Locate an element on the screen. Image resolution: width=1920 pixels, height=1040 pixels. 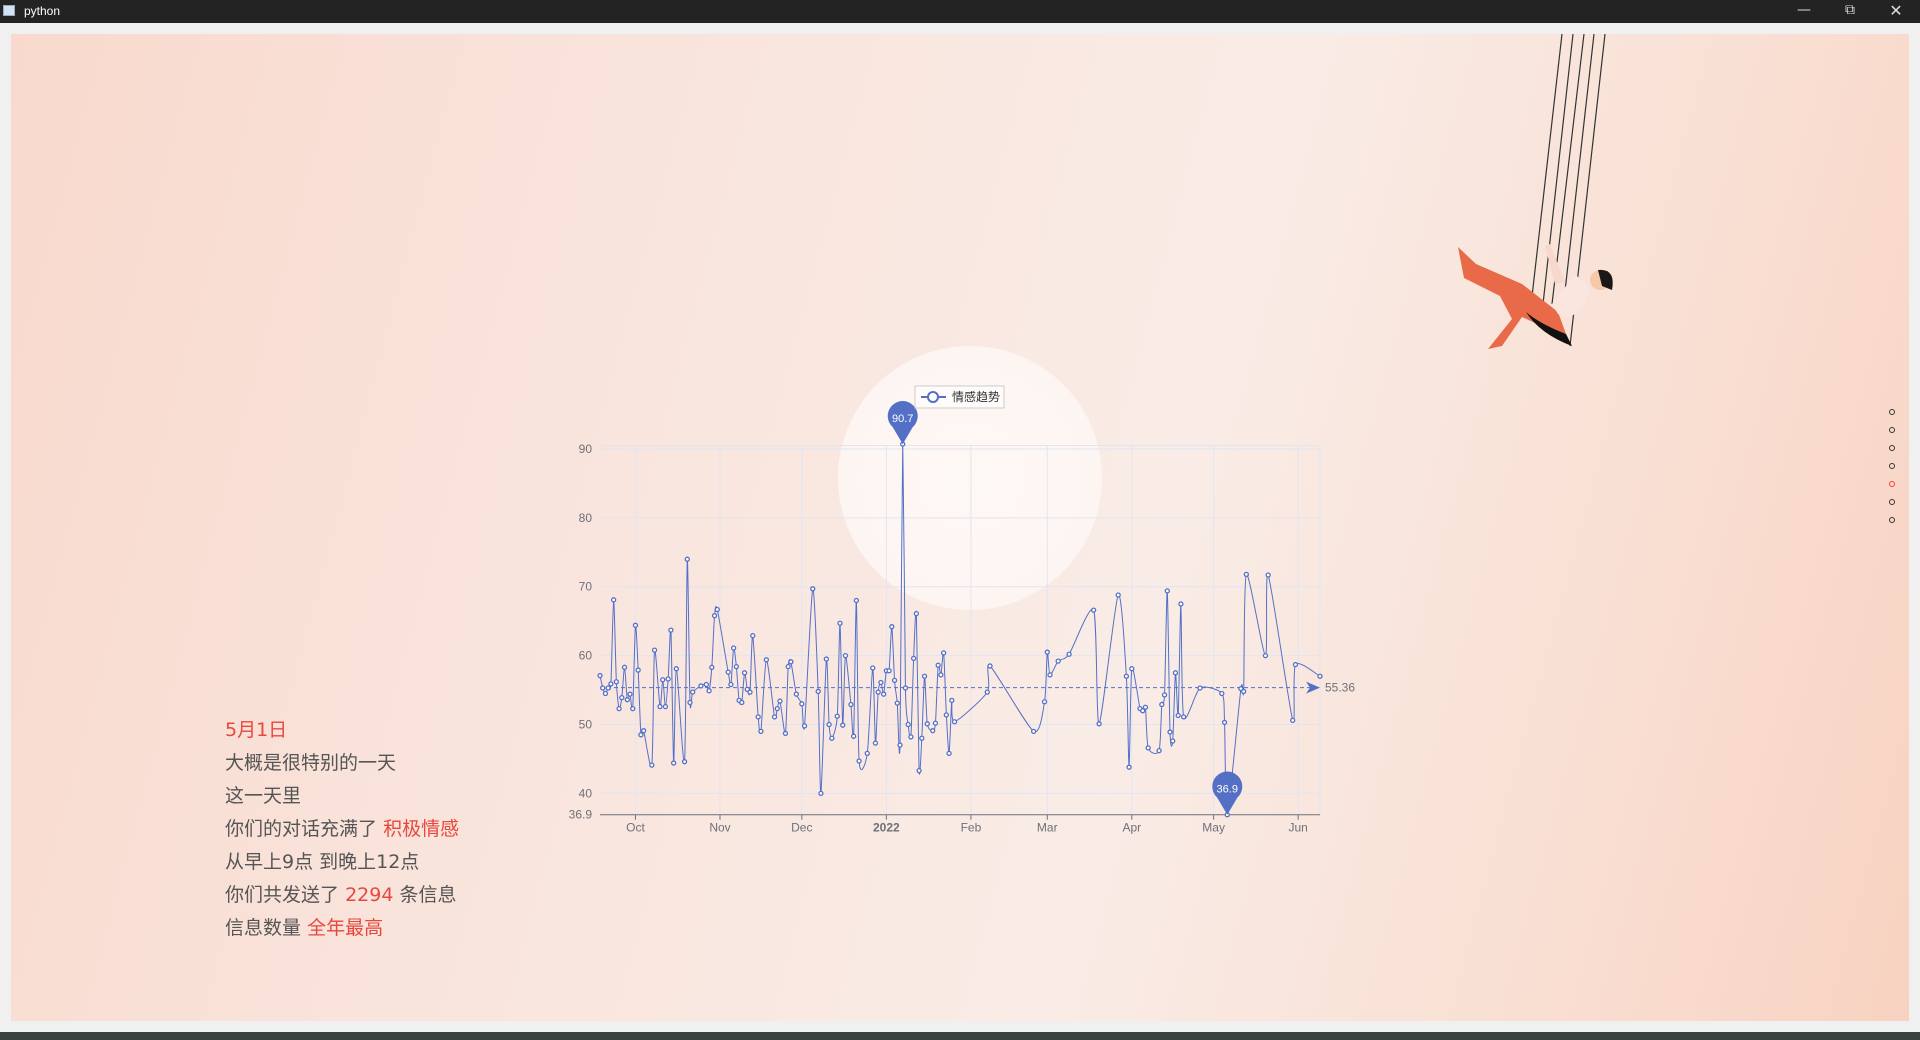
legend-box is located at coordinates (959, 397).